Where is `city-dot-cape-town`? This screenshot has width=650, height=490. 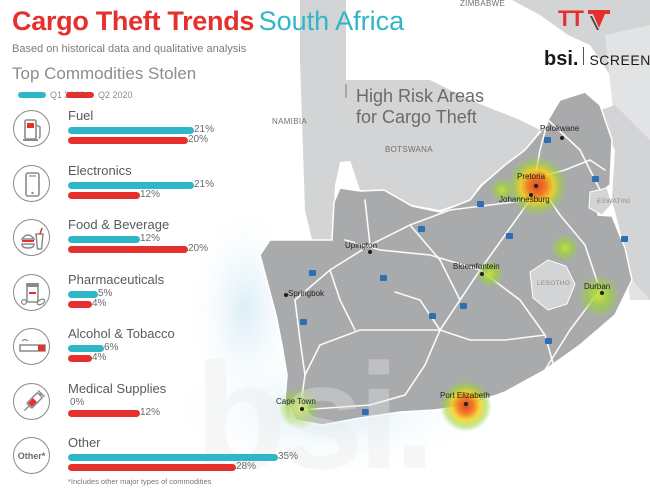
city-dot-cape-town is located at coordinates (302, 409).